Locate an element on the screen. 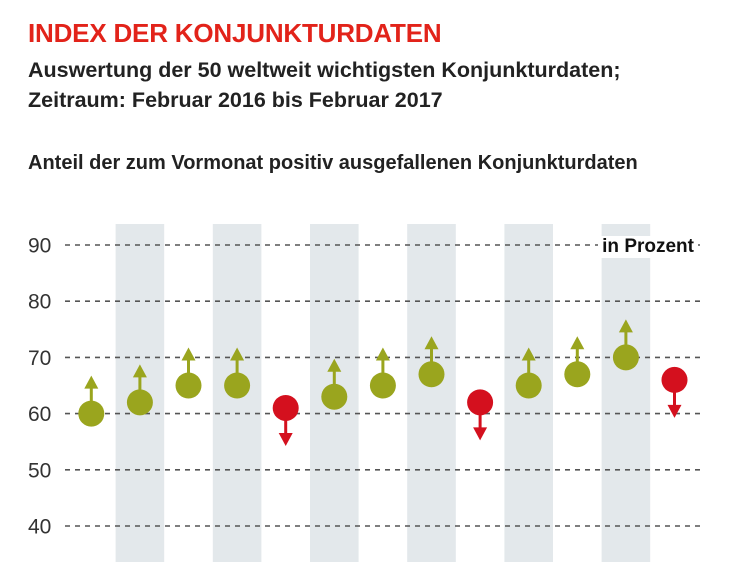 The image size is (750, 562). y-tick-label: 70 is located at coordinates (39, 358).